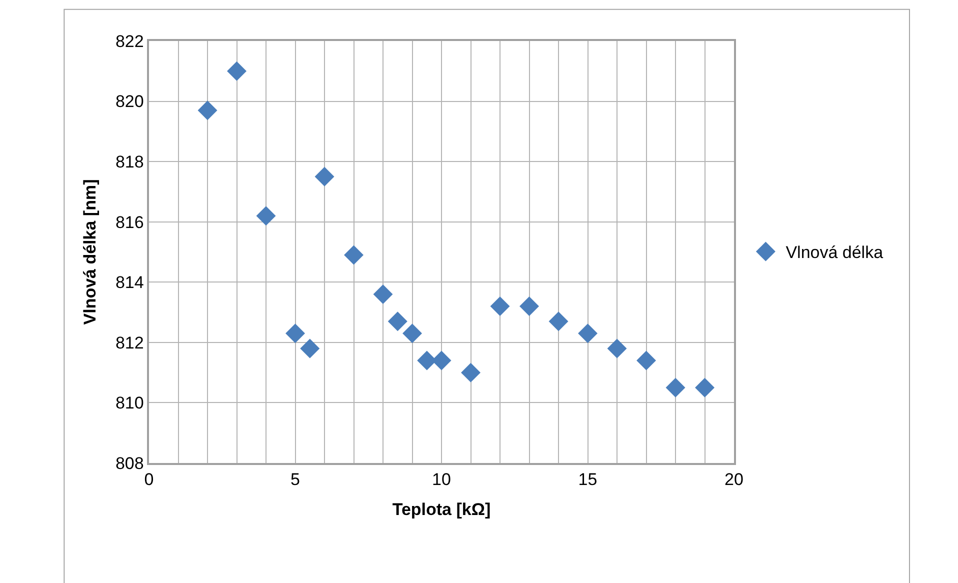 Image resolution: width=958 pixels, height=583 pixels. What do you see at coordinates (129, 403) in the screenshot?
I see `y-tick-label: 810` at bounding box center [129, 403].